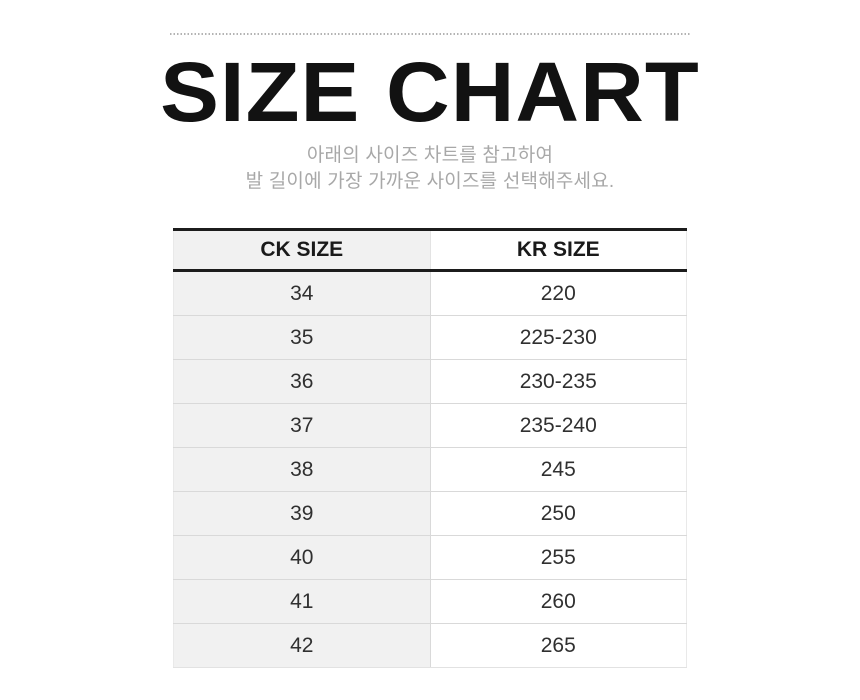 Image resolution: width=860 pixels, height=700 pixels. I want to click on cell-kr-size: 265, so click(558, 645).